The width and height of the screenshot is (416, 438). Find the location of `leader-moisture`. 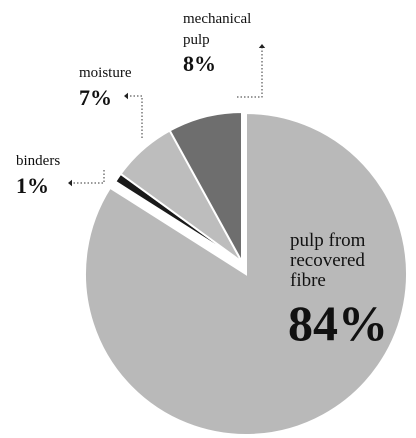

leader-moisture is located at coordinates (135, 116).